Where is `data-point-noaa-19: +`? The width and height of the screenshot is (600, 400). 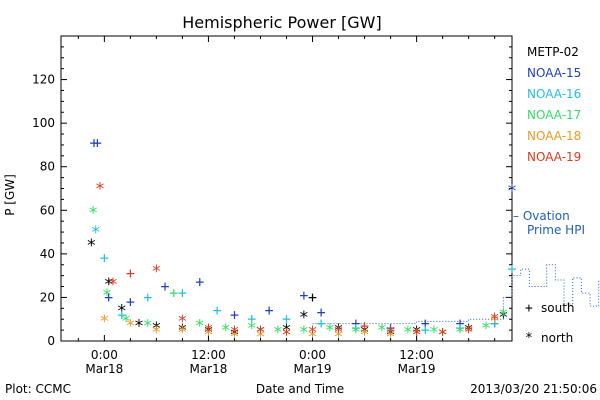 data-point-noaa-19: + is located at coordinates (130, 273).